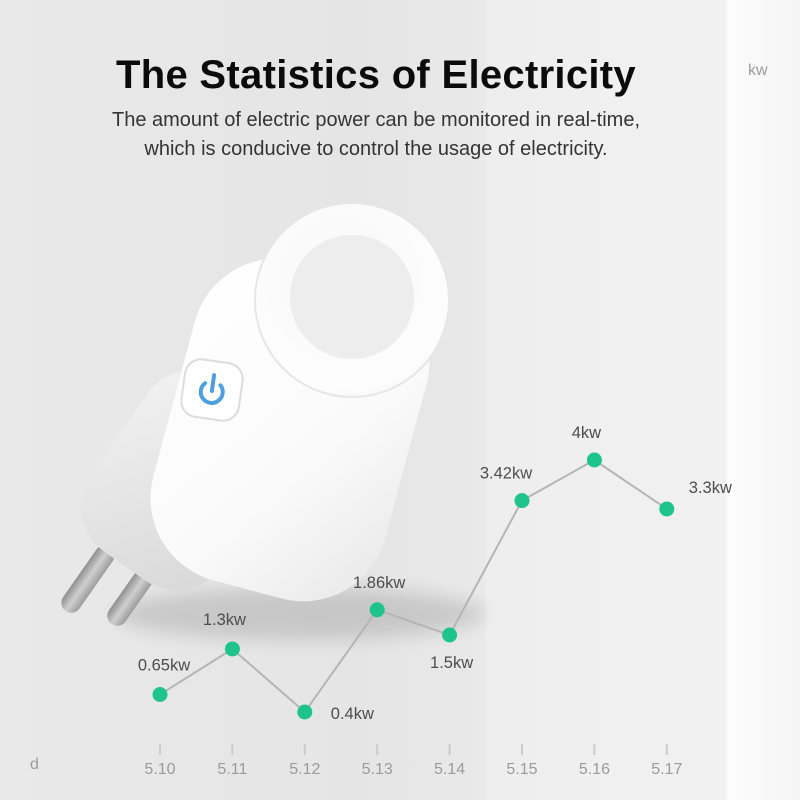 The width and height of the screenshot is (800, 800). I want to click on page-title: The Statistics of Electricity, so click(376, 74).